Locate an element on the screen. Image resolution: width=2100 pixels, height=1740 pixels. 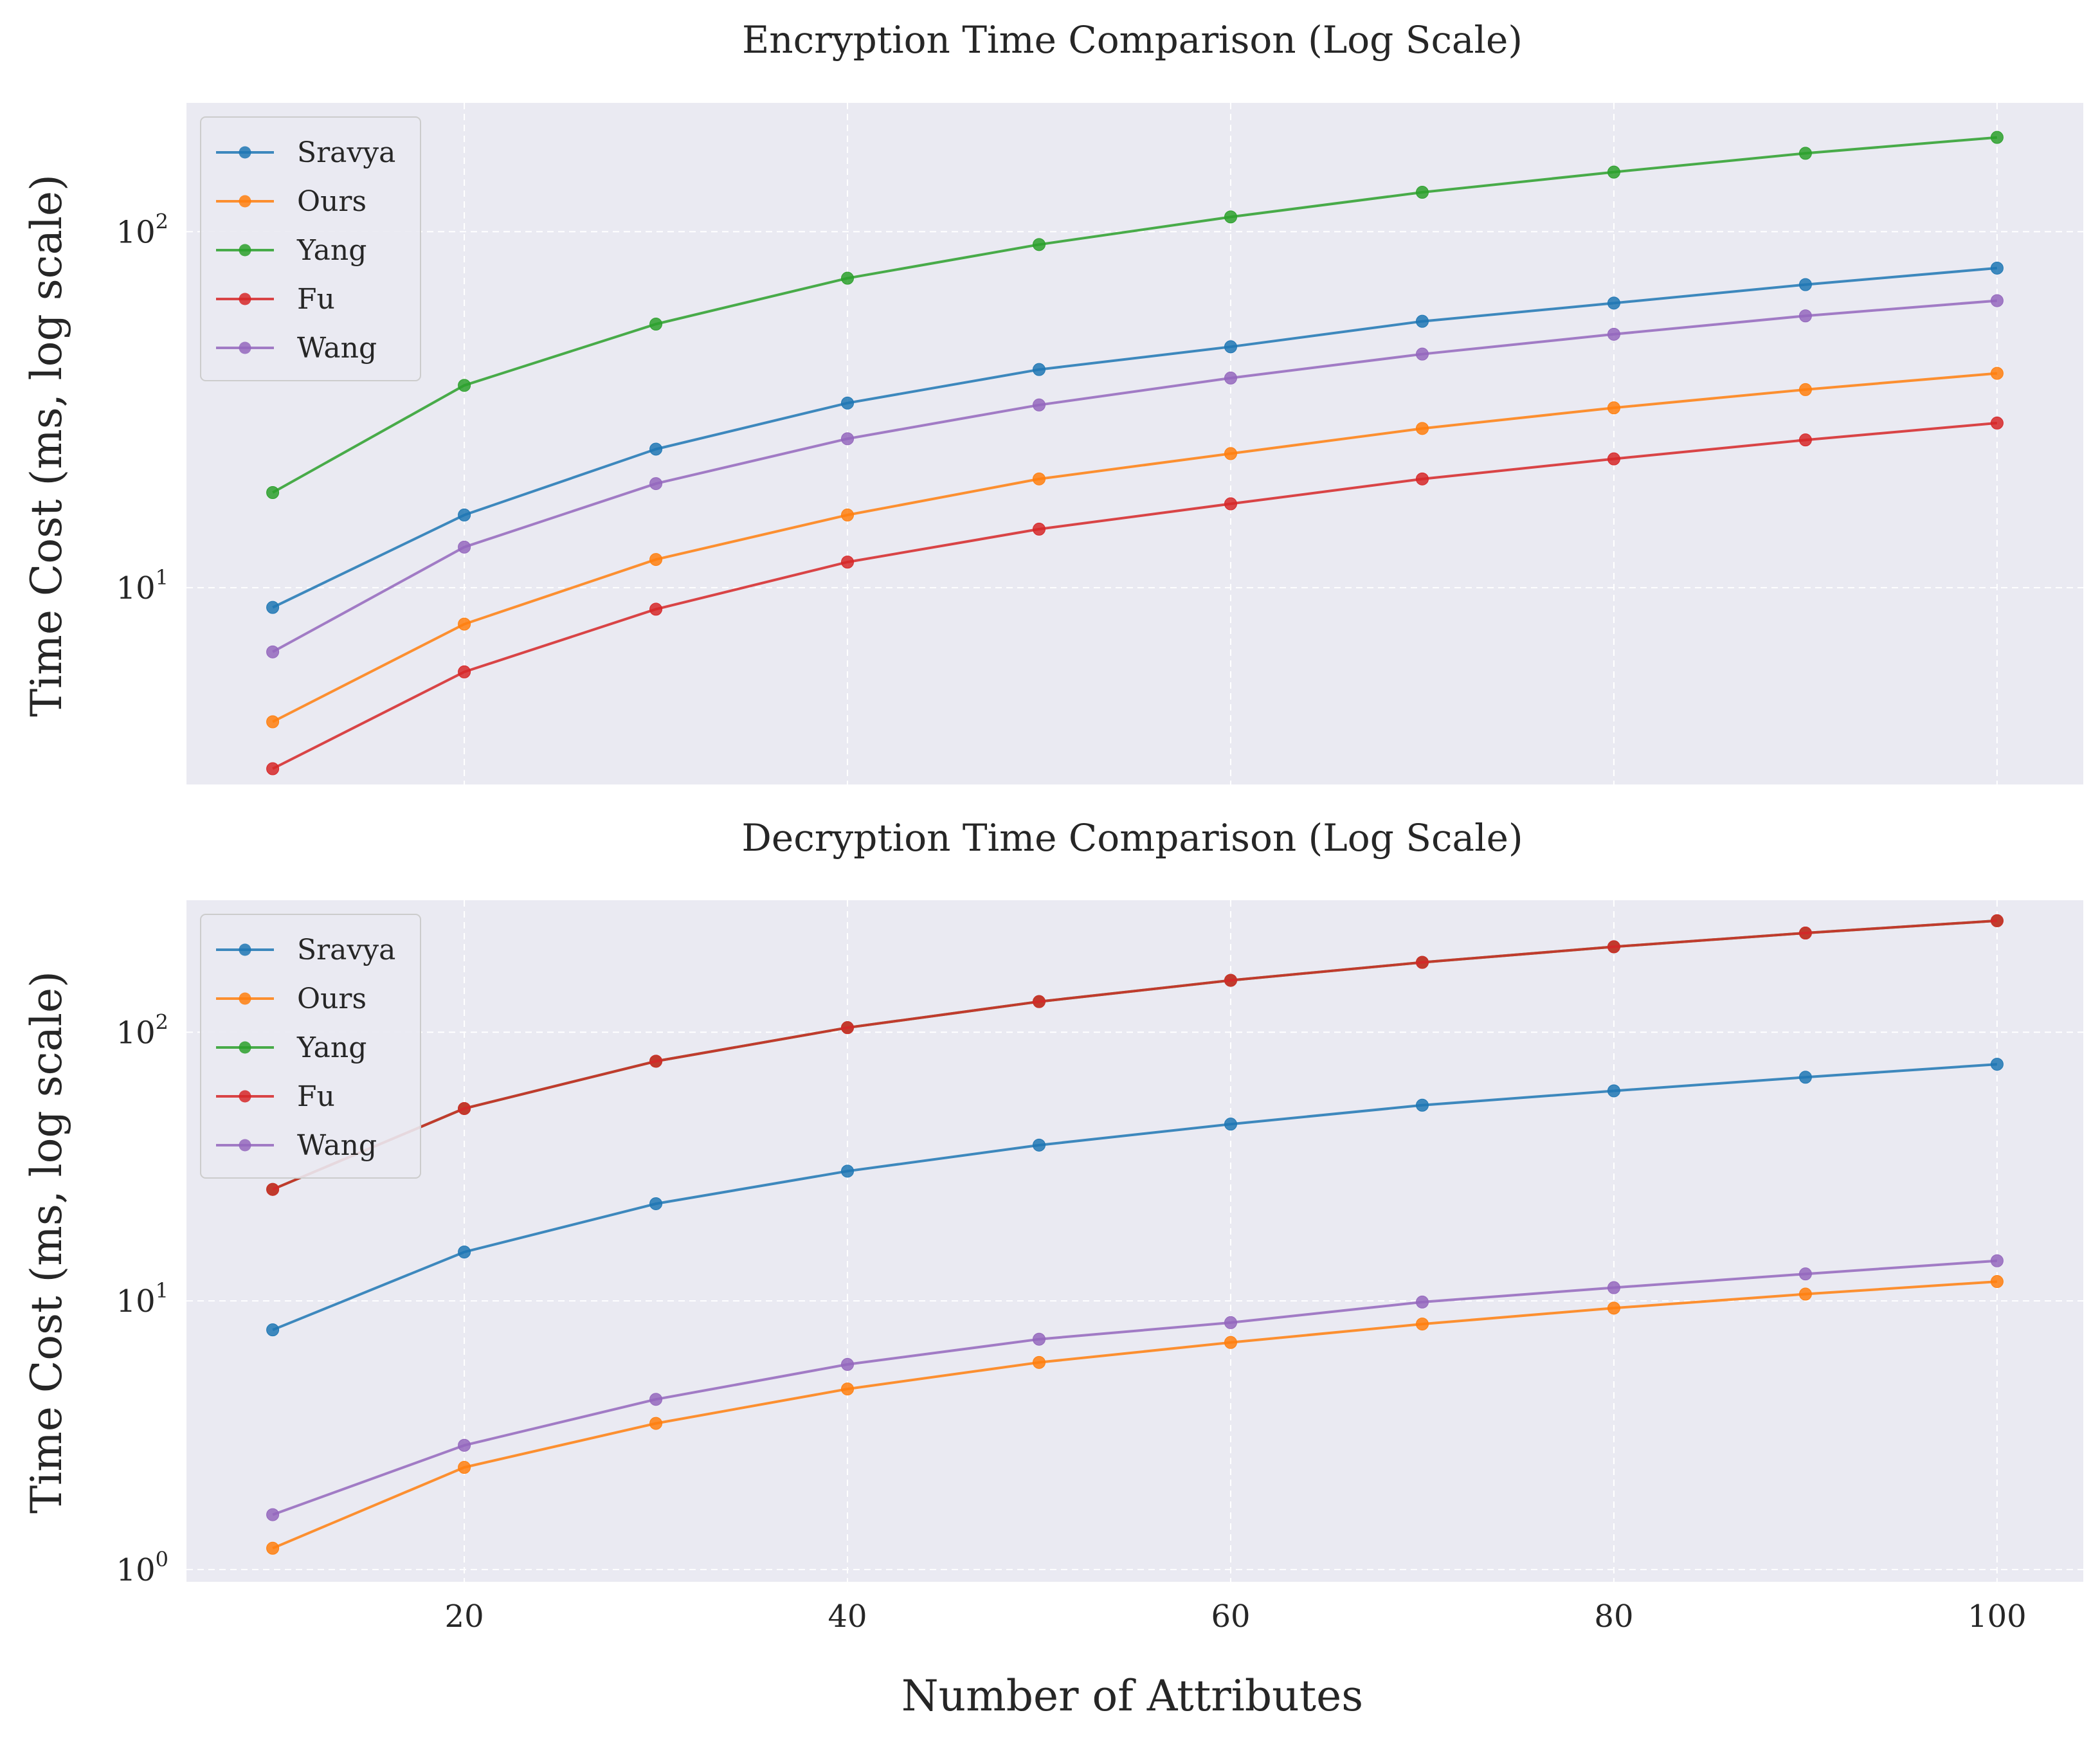
y-tick-label: 10⁰ is located at coordinates (142, 1568).